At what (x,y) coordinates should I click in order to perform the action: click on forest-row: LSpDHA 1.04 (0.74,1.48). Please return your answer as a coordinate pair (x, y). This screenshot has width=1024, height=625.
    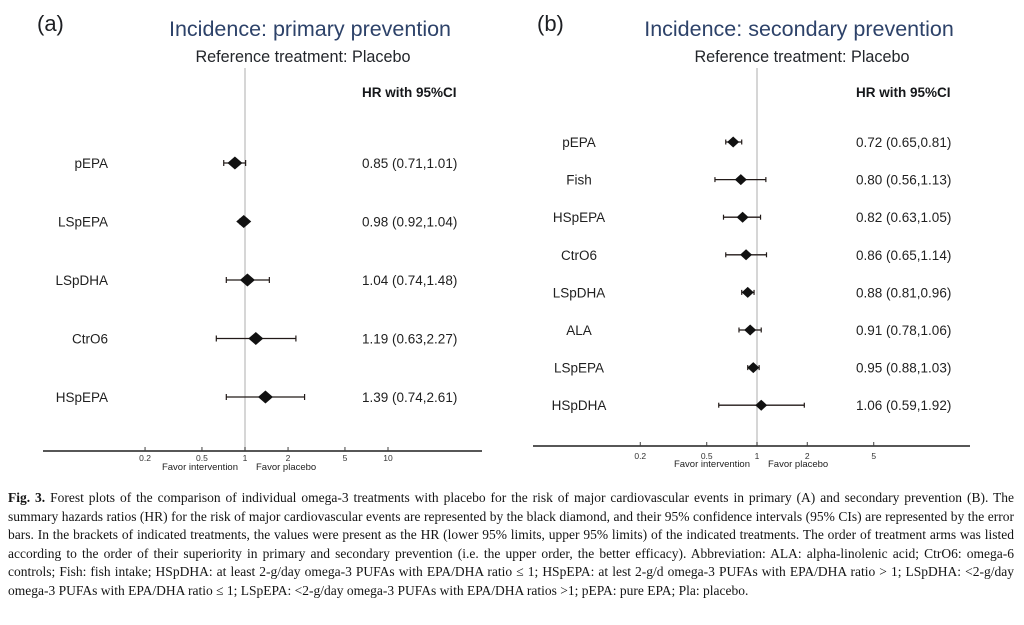
    Looking at the image, I should click on (256, 280).